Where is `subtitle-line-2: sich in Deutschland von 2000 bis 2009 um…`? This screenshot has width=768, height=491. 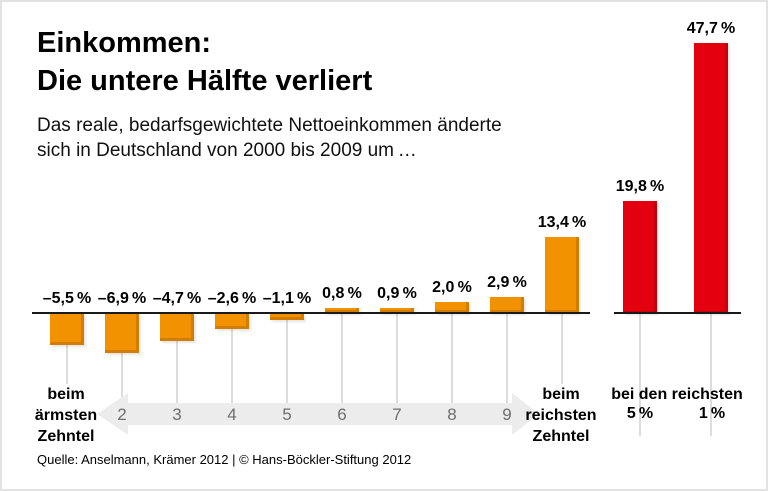
subtitle-line-2: sich in Deutschland von 2000 bis 2009 um… is located at coordinates (227, 150).